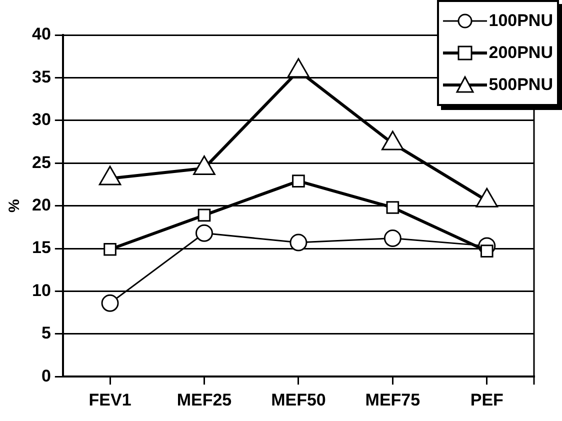 This screenshot has width=562, height=421. Describe the element at coordinates (520, 85) in the screenshot. I see `legend-label: 500PNU` at that location.